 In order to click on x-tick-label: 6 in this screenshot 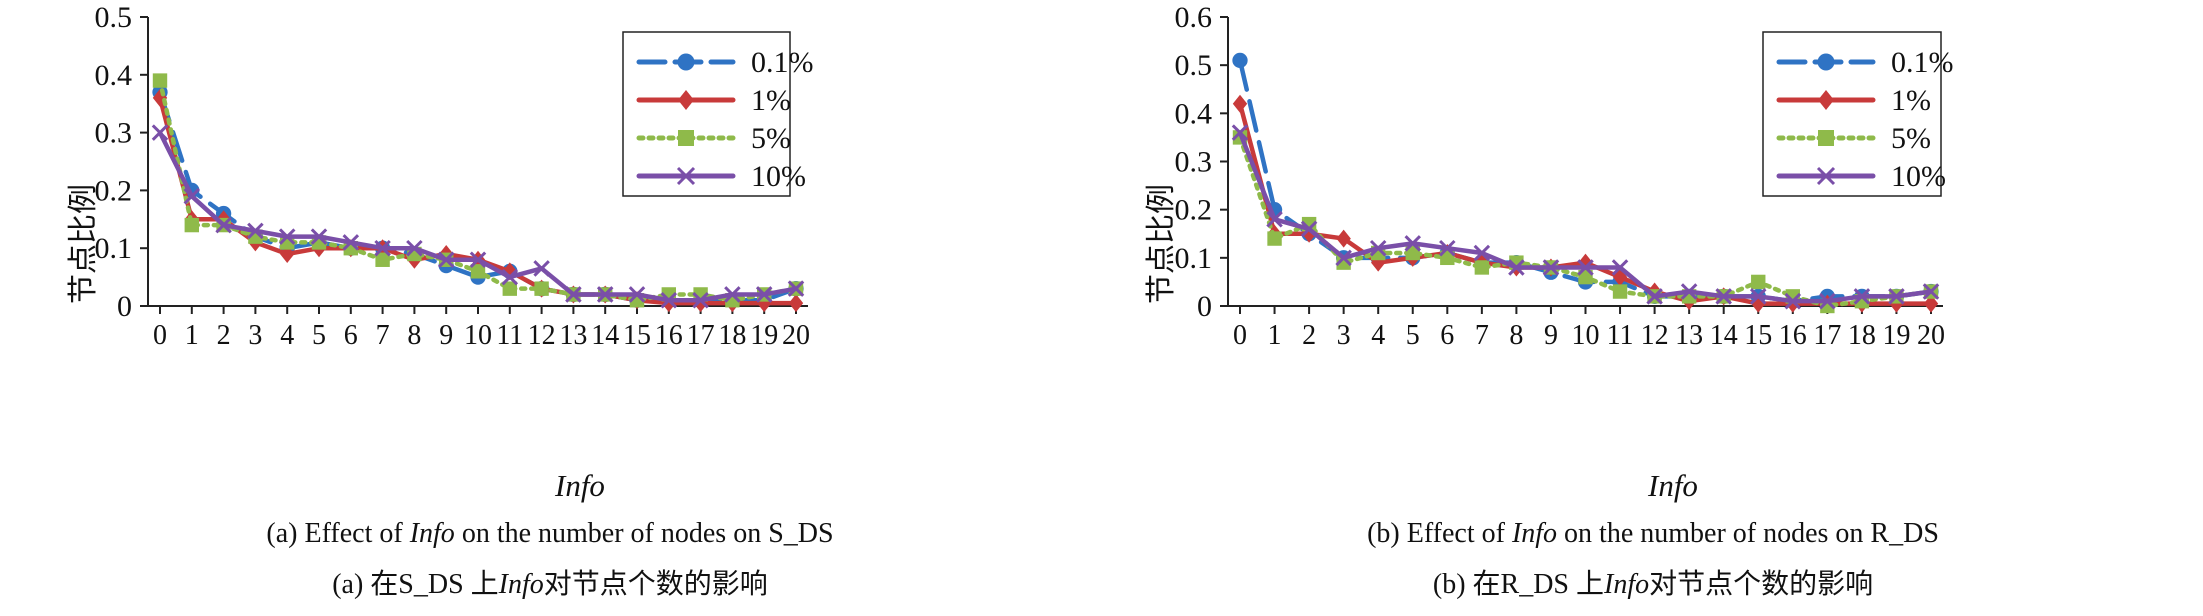, I will do `click(351, 335)`.